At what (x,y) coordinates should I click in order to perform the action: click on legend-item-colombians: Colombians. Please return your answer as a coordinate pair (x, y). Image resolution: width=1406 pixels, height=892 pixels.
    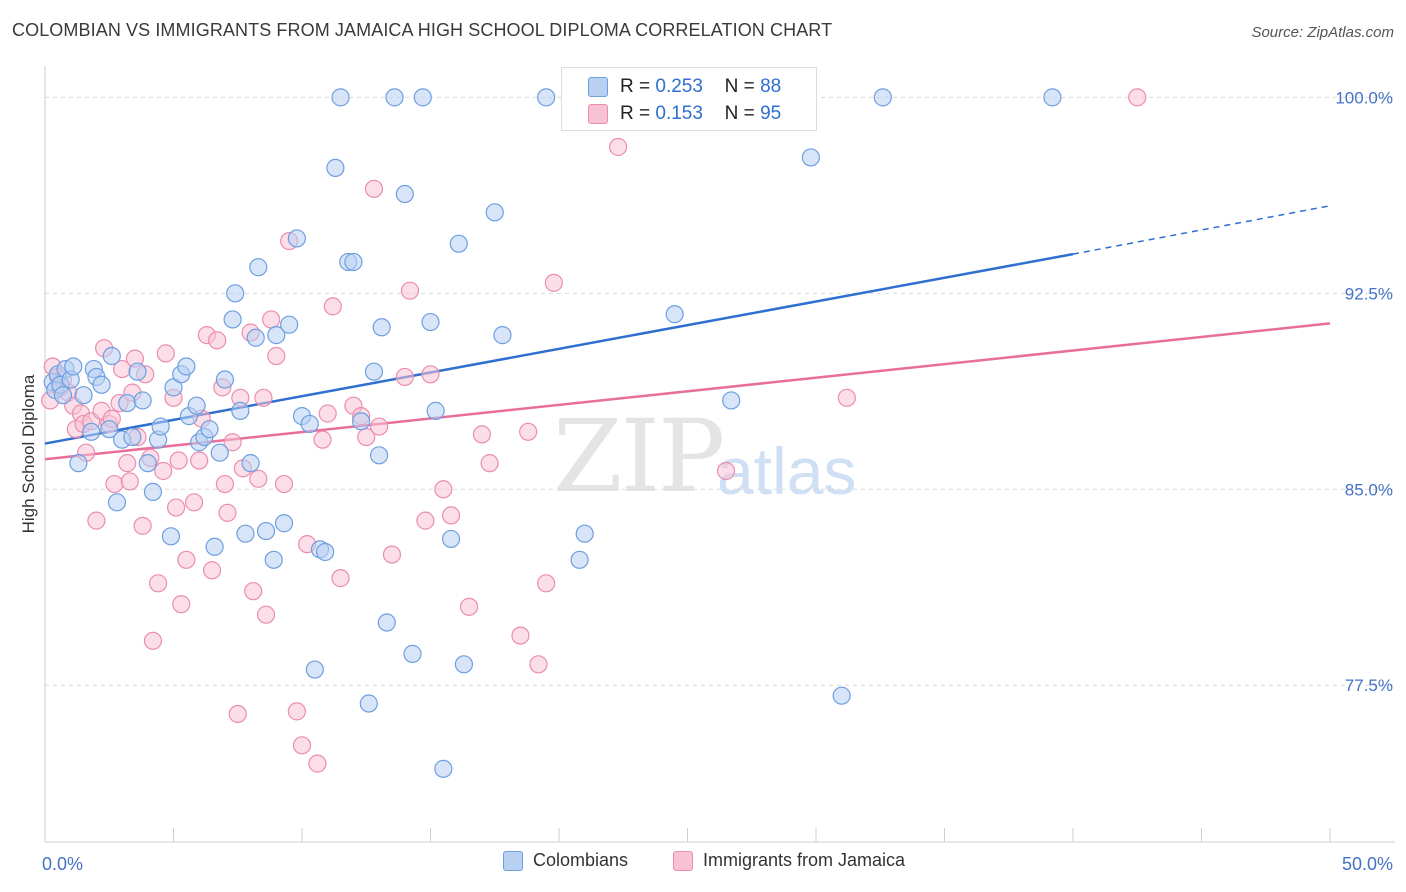
    Looking at the image, I should click on (565, 860).